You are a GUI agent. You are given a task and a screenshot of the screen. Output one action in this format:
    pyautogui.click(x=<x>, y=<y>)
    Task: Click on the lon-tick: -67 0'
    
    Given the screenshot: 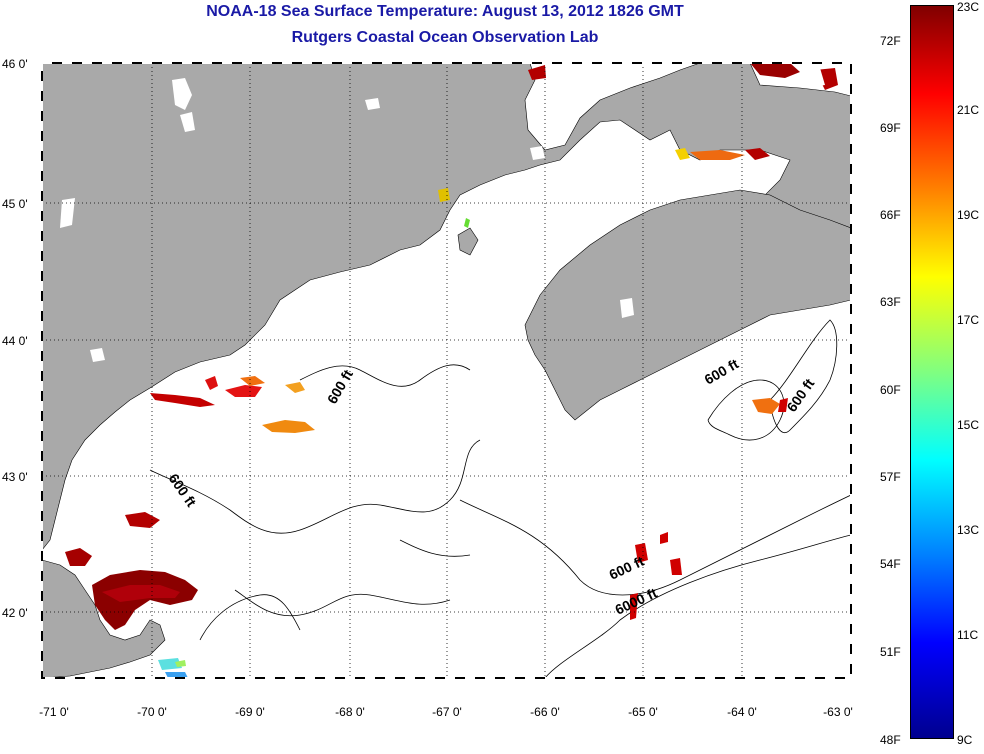 What is the action you would take?
    pyautogui.click(x=447, y=712)
    